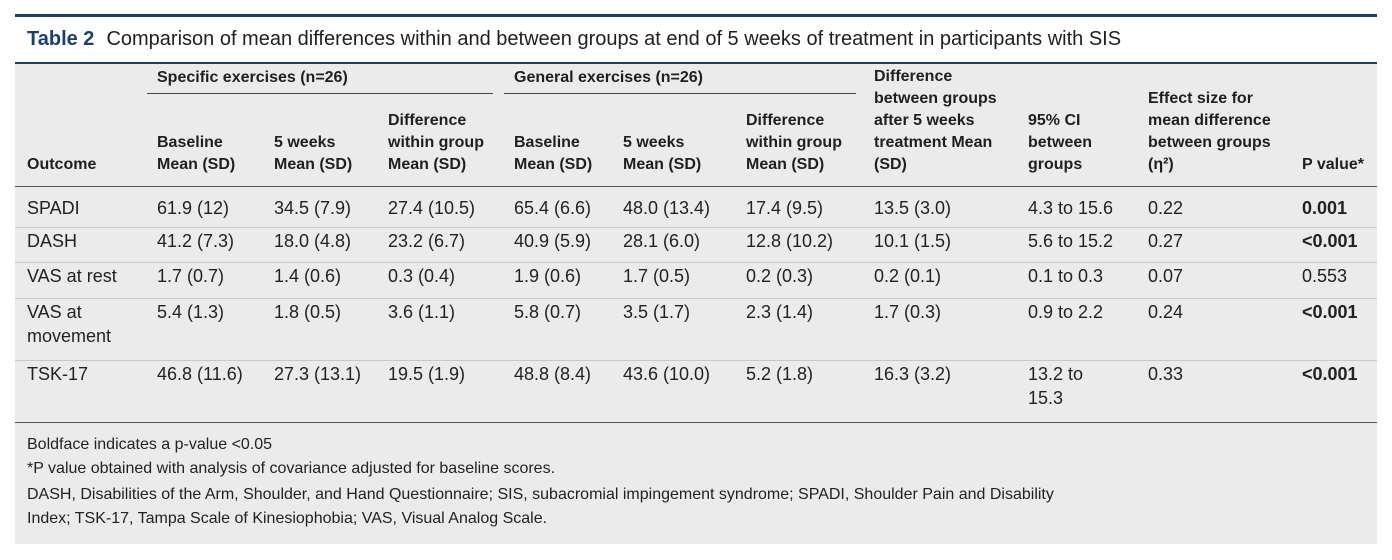  I want to click on table-cell-ci: 13.2 to 15.3, so click(1055, 386).